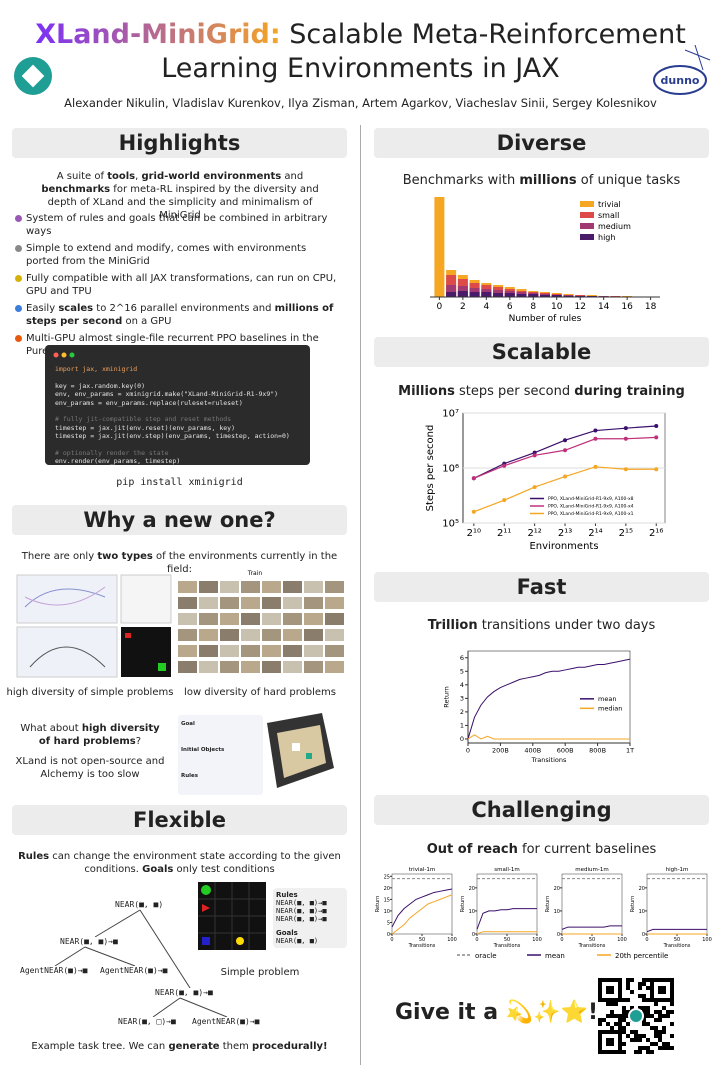 The width and height of the screenshot is (721, 1075). What do you see at coordinates (462, 685) in the screenshot?
I see `y-tick-label: 4` at bounding box center [462, 685].